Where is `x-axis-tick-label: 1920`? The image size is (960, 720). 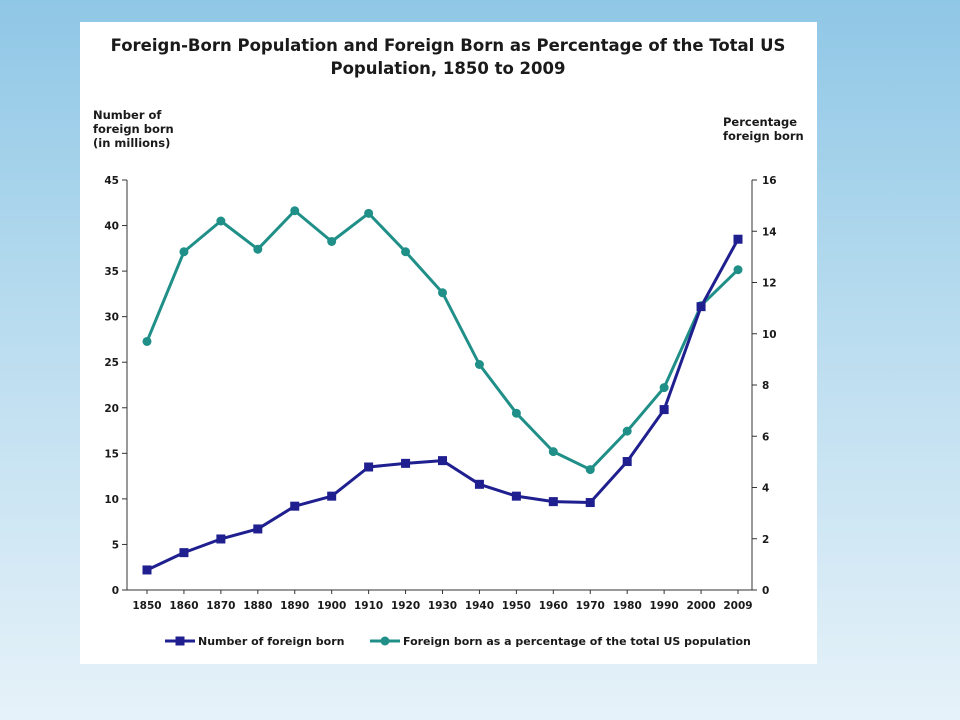
x-axis-tick-label: 1920 is located at coordinates (405, 606).